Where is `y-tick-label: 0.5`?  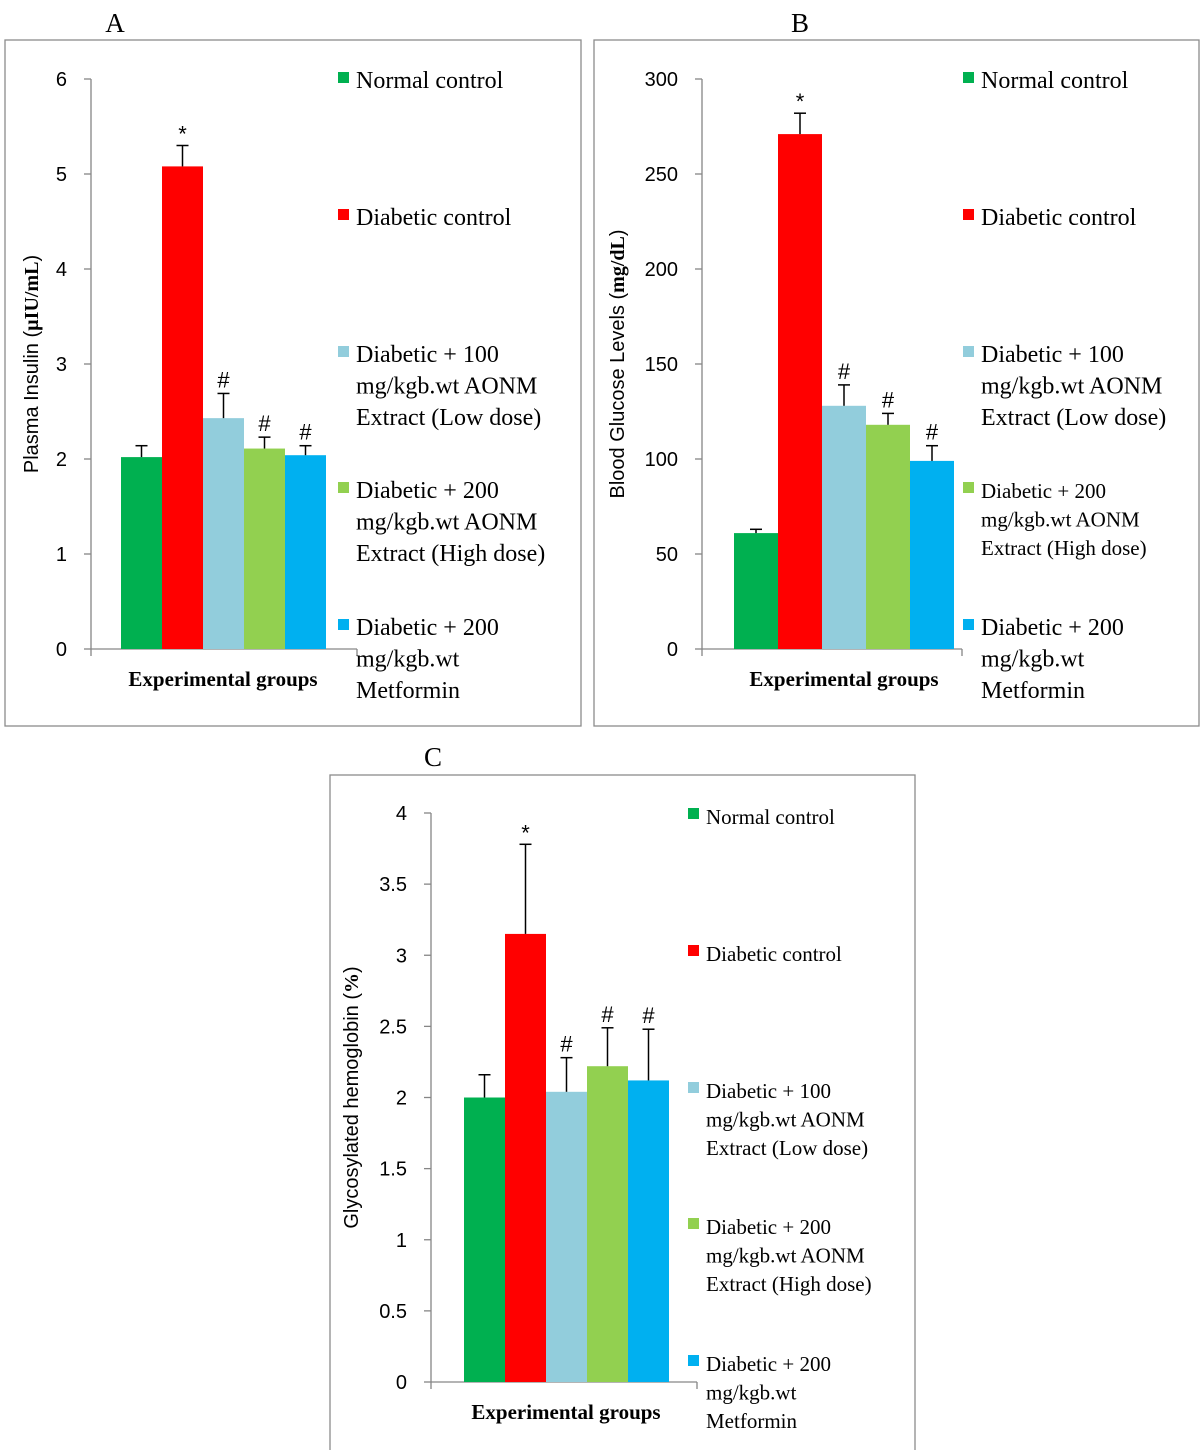
y-tick-label: 0.5 is located at coordinates (393, 1312).